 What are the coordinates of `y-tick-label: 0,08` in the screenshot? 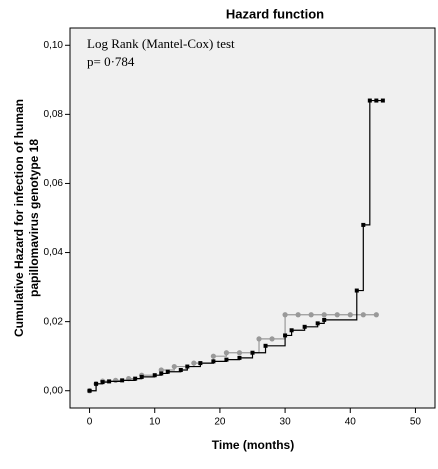 It's located at (54, 114).